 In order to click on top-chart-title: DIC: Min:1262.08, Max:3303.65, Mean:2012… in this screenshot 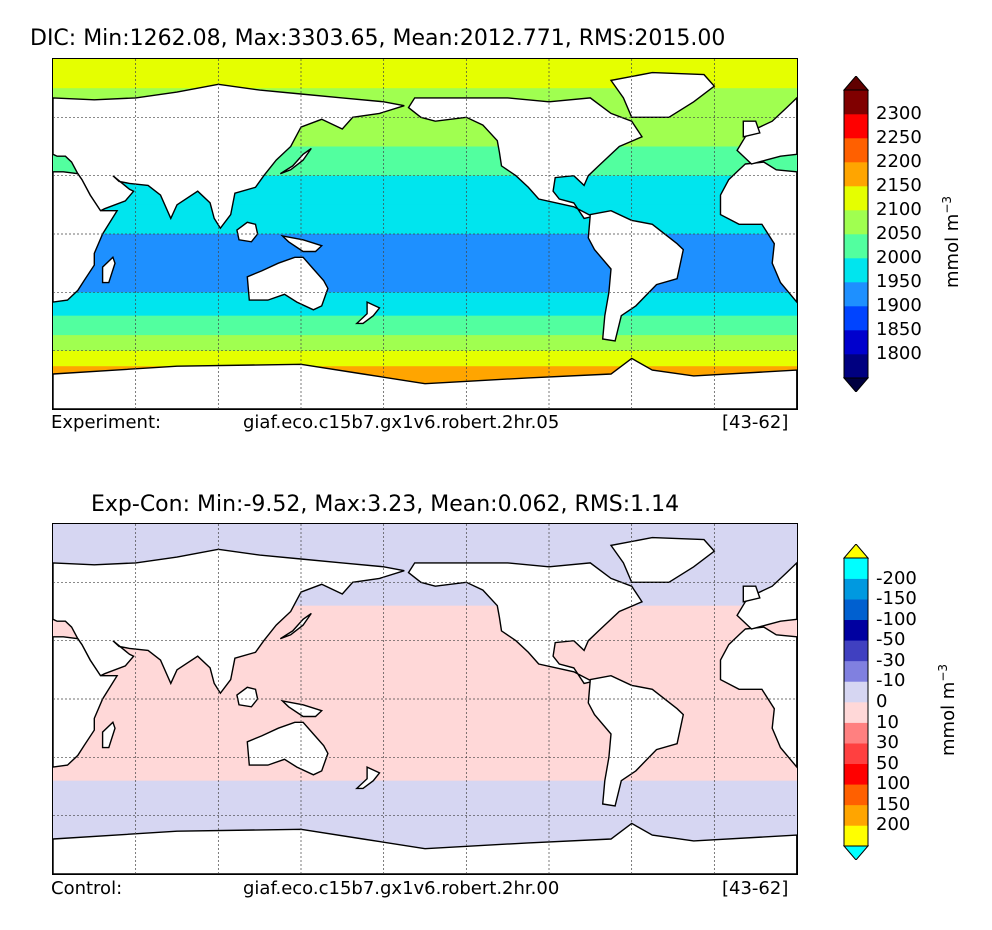, I will do `click(378, 38)`.